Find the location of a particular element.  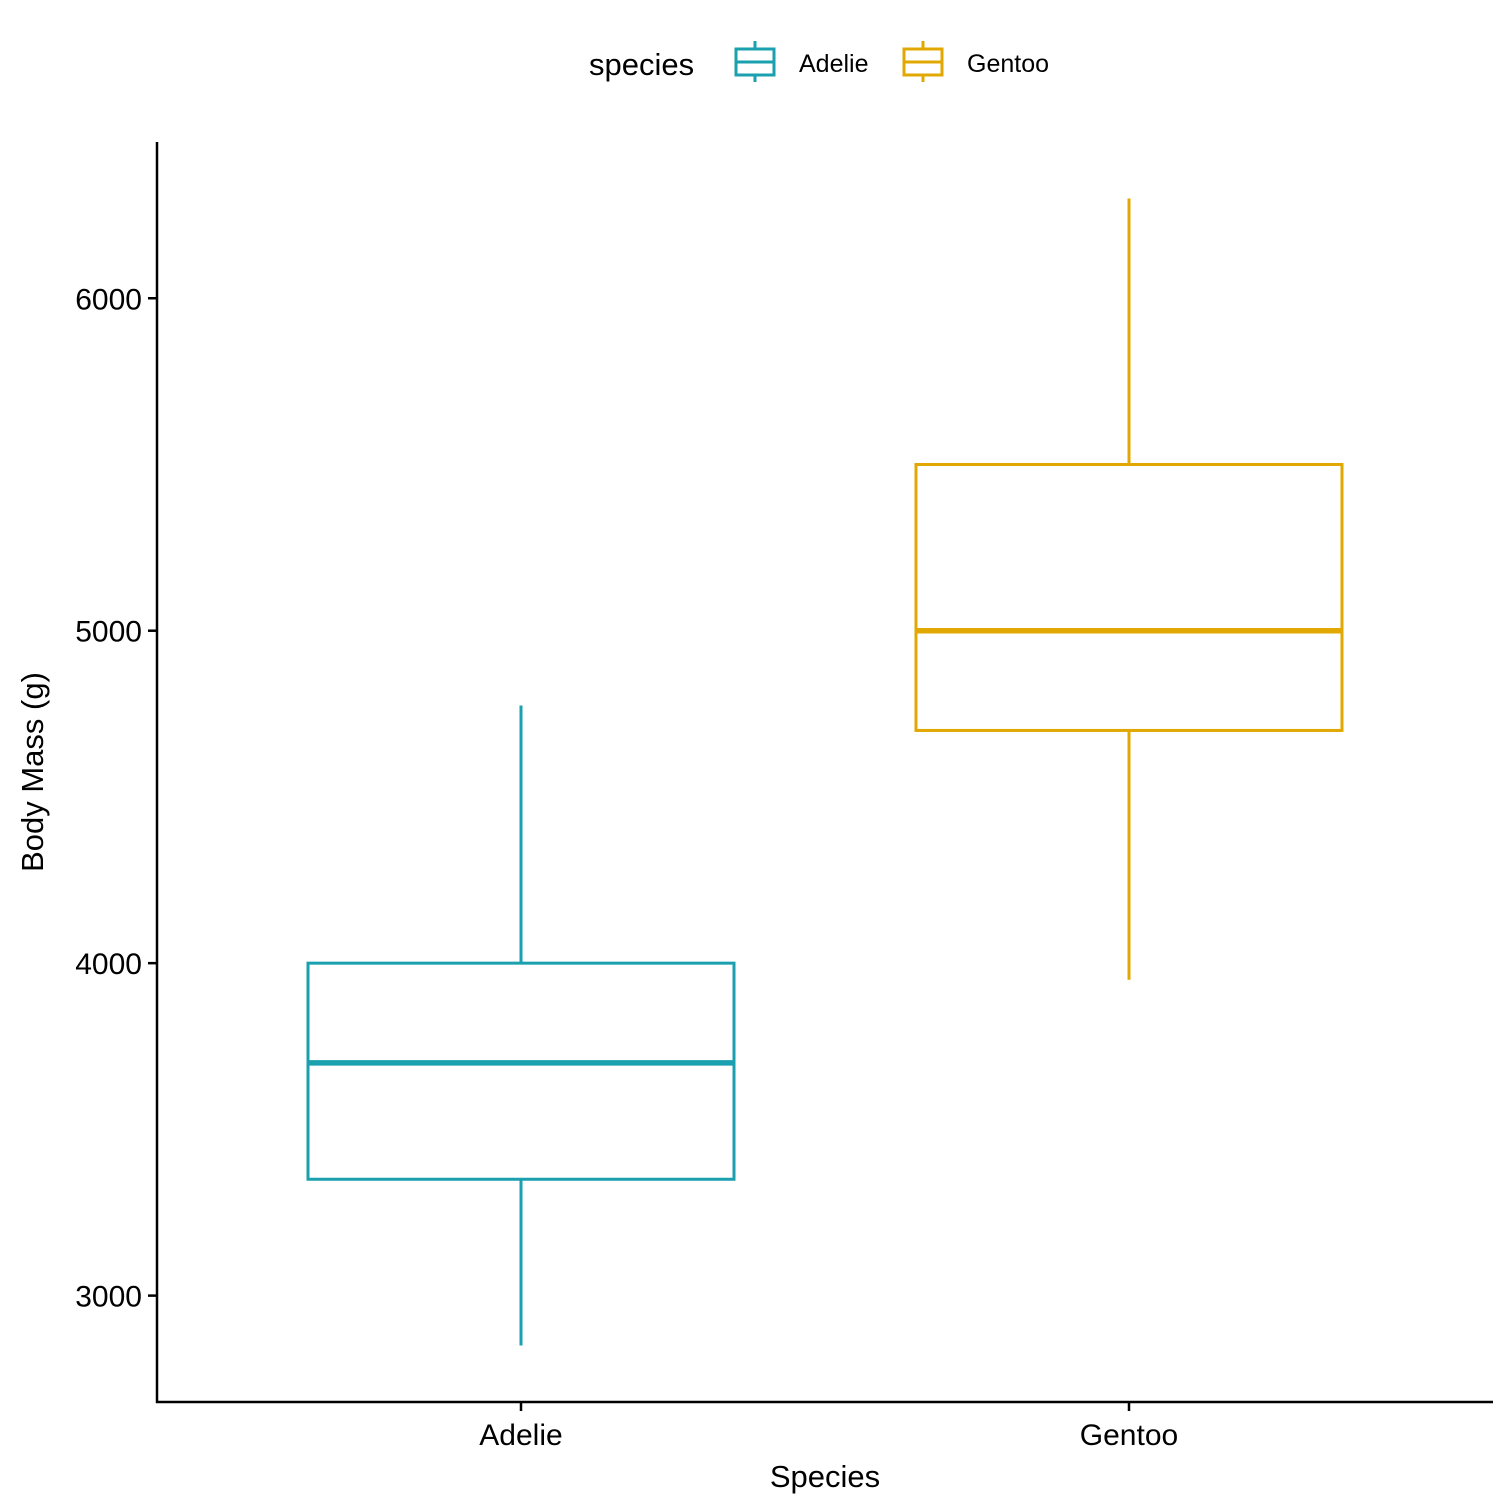

x-tick-label-adelie: Adelie is located at coordinates (520, 1435).